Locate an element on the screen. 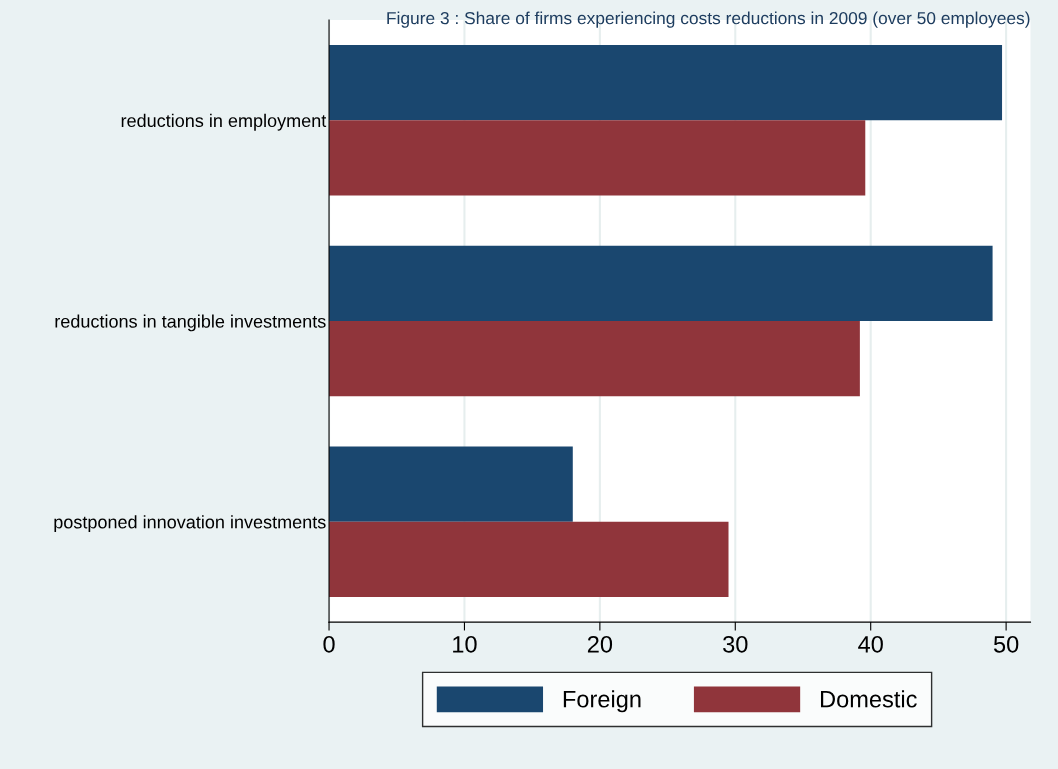  x-tick-label: 40 is located at coordinates (870, 644).